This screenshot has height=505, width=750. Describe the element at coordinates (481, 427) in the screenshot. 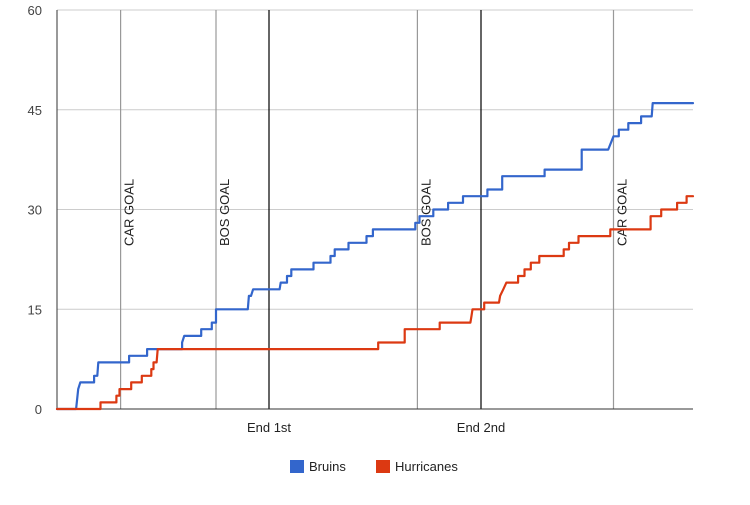

I see `period-marker-label: End 2nd` at that location.